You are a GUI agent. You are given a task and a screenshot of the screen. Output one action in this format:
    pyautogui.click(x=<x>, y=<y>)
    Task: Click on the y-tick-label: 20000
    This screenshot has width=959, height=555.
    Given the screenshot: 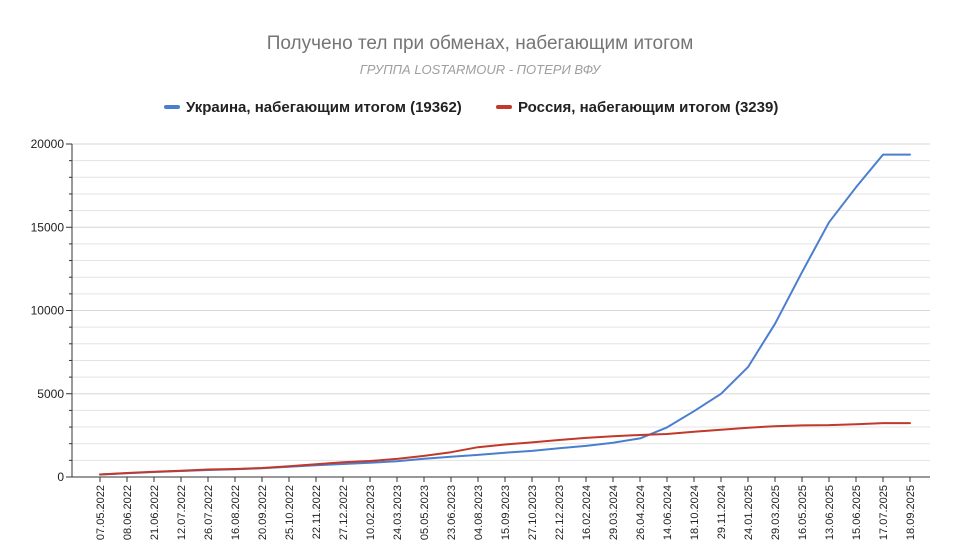 What is the action you would take?
    pyautogui.click(x=48, y=144)
    